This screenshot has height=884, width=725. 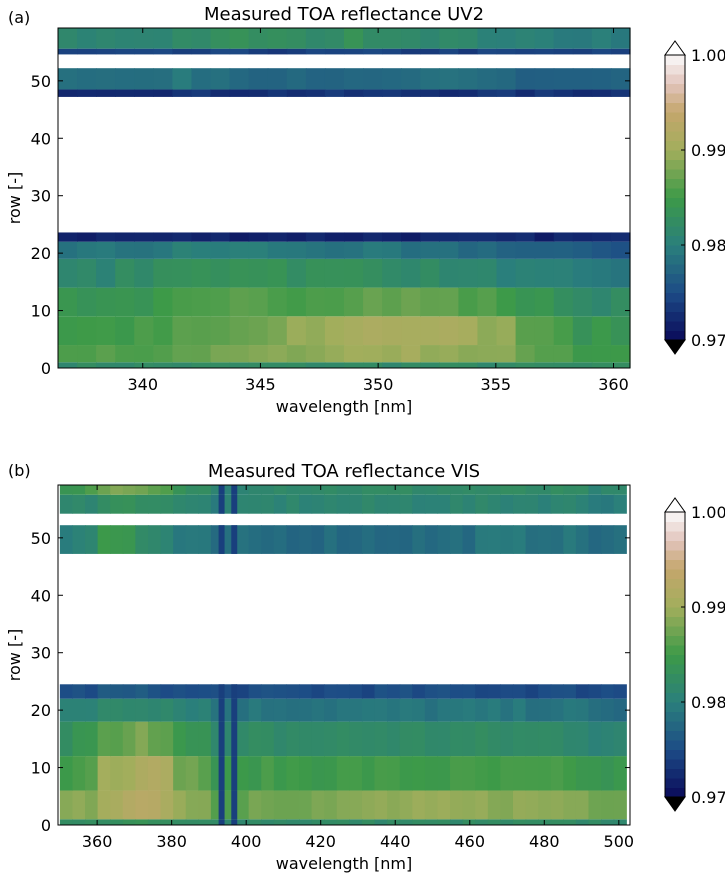 What do you see at coordinates (395, 841) in the screenshot?
I see `x-tick-label: 440` at bounding box center [395, 841].